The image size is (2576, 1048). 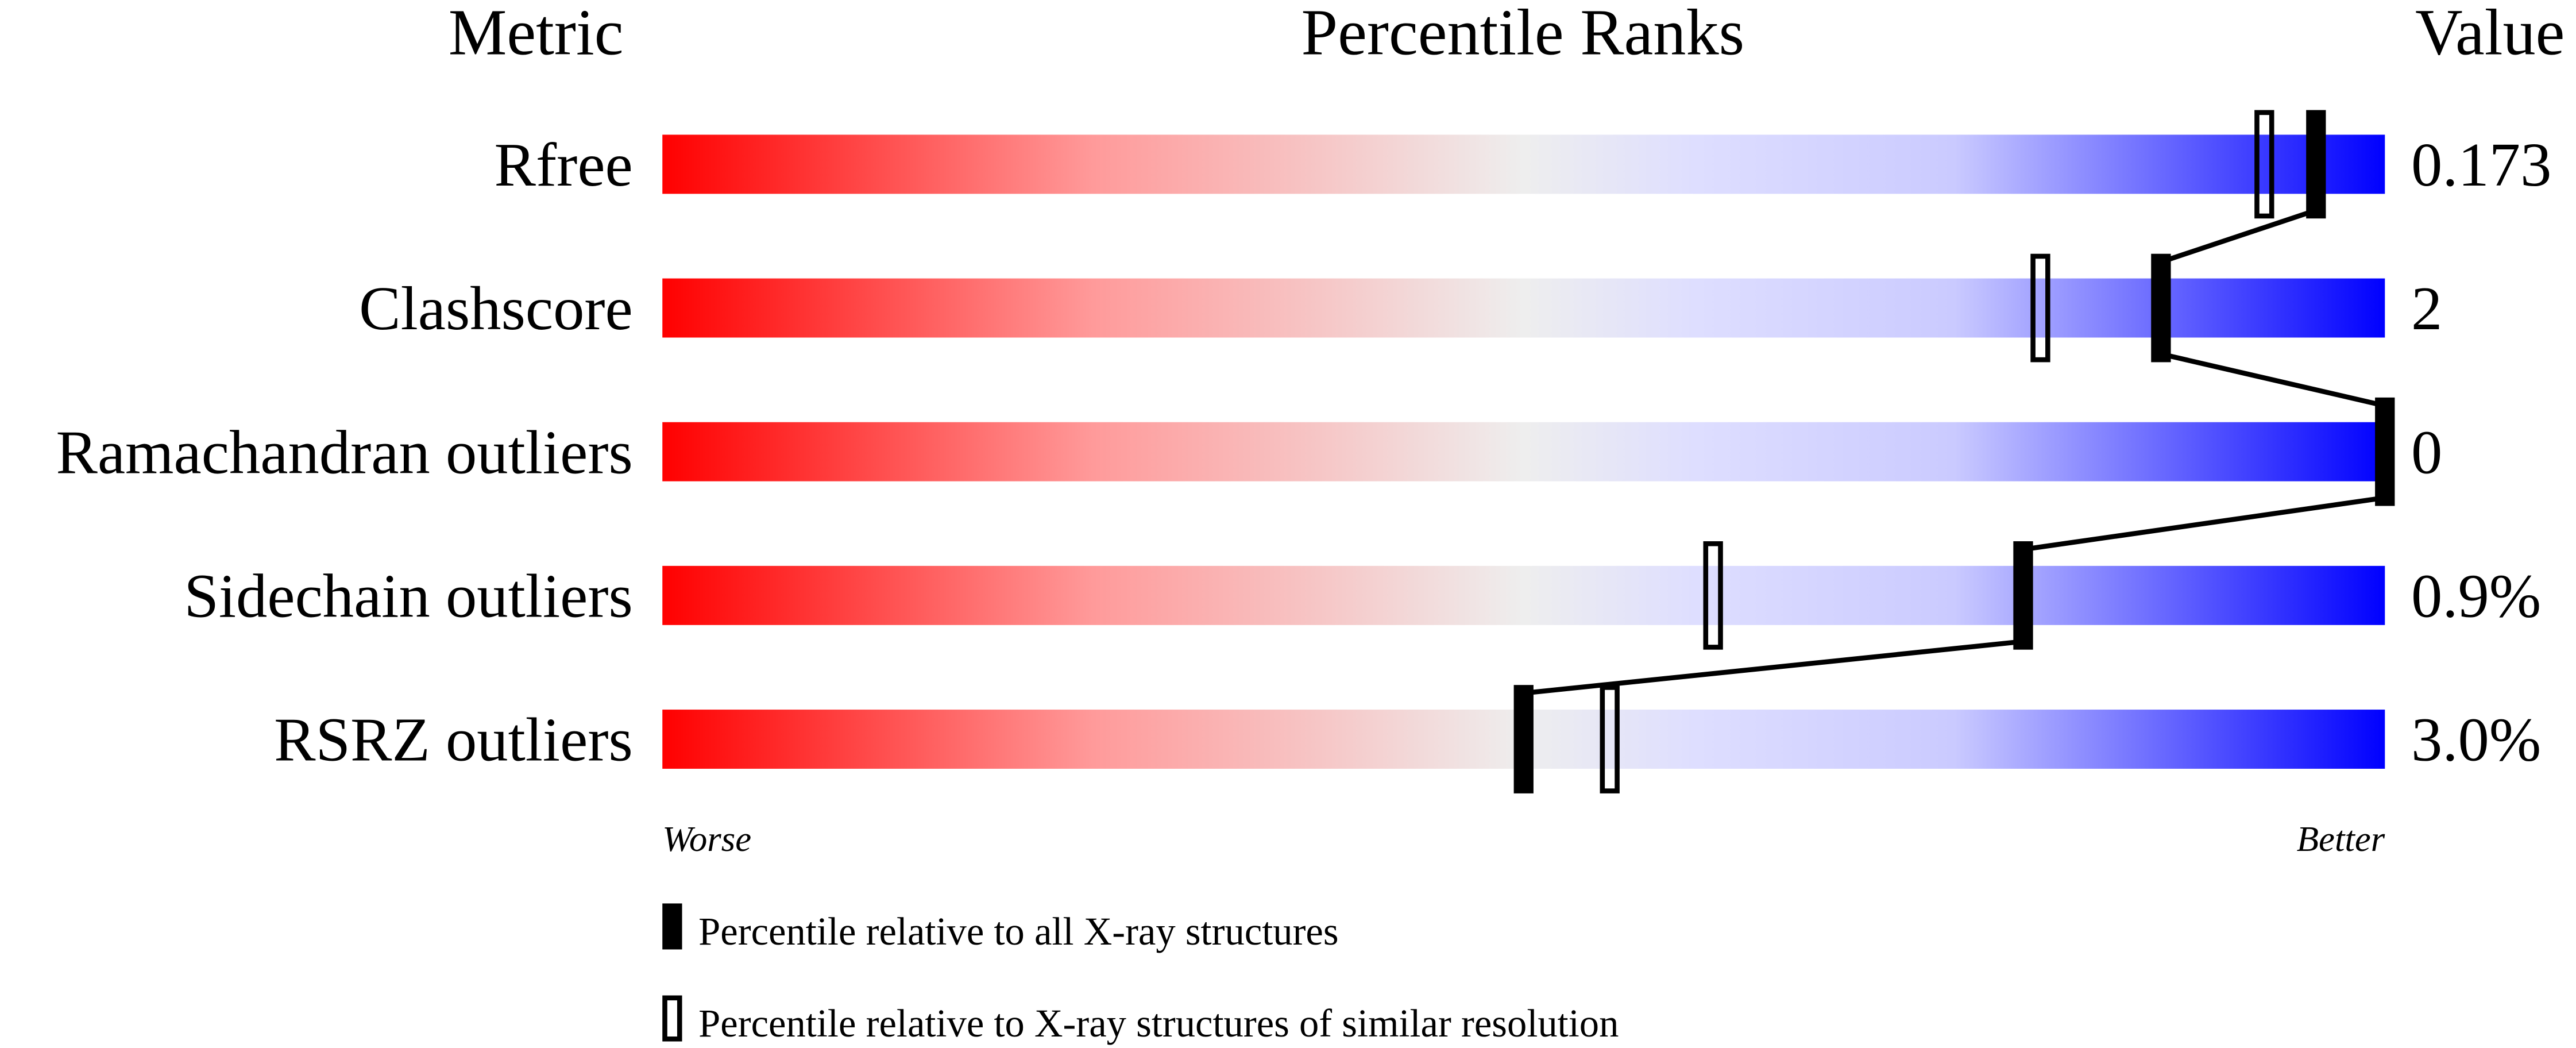 I want to click on metric-value: 3.0%, so click(x=2476, y=740).